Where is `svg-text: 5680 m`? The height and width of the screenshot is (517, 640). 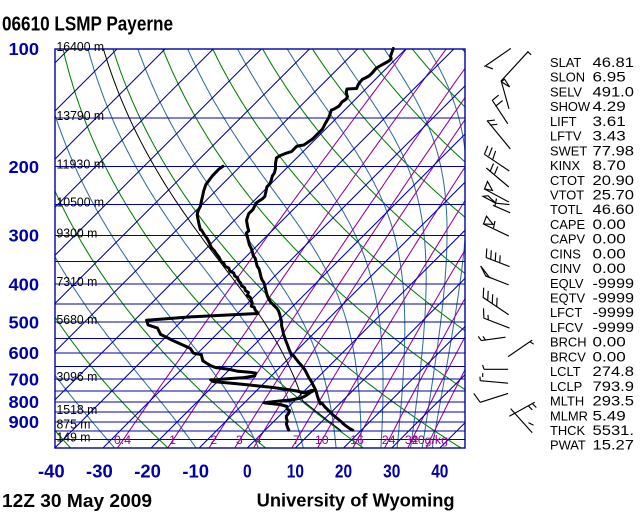
svg-text: 5680 m is located at coordinates (77, 320).